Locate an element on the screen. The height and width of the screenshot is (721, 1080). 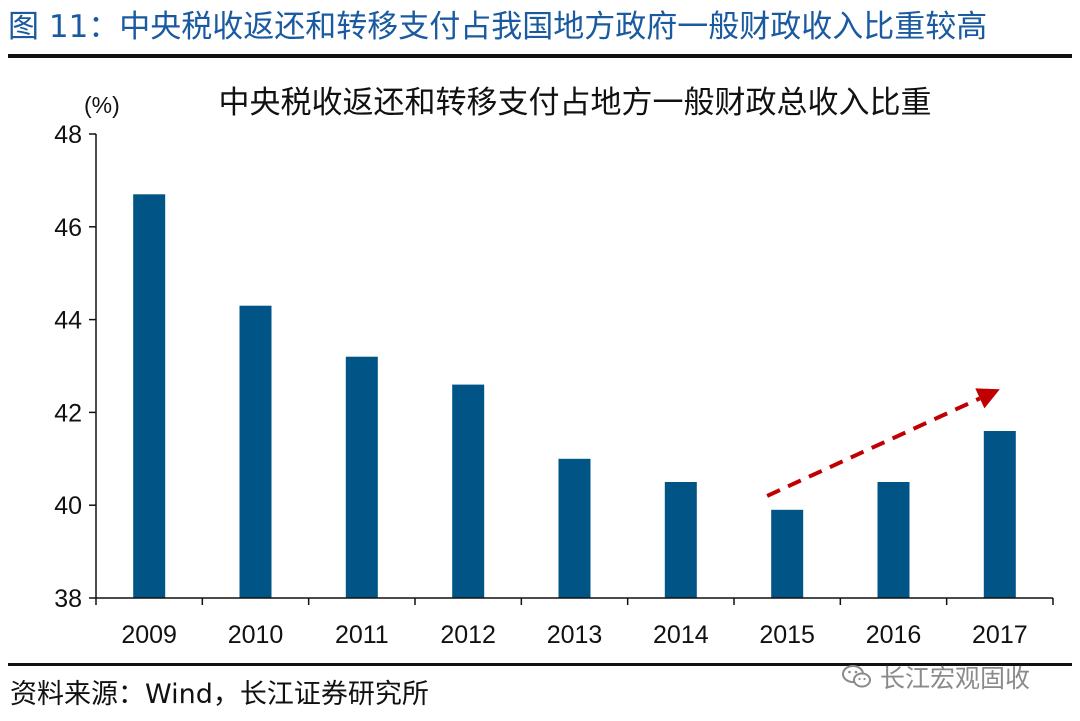
y-tick-label: 42 is located at coordinates (68, 413).